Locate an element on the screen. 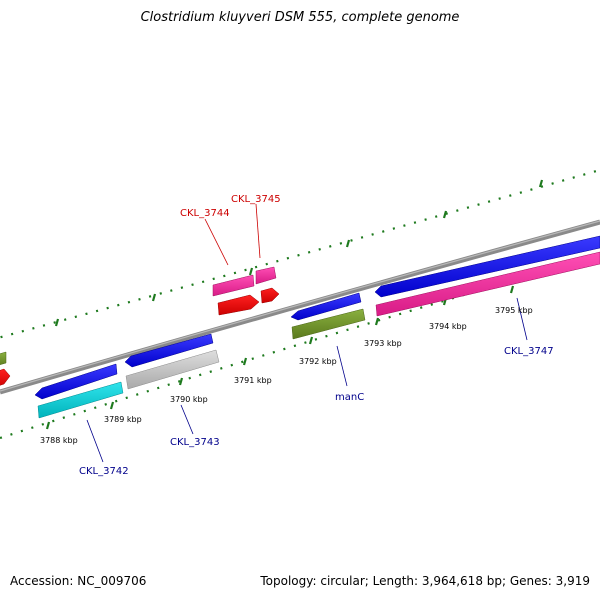 Image resolution: width=600 pixels, height=600 pixels. gene-label: CKL_3743 is located at coordinates (195, 442).